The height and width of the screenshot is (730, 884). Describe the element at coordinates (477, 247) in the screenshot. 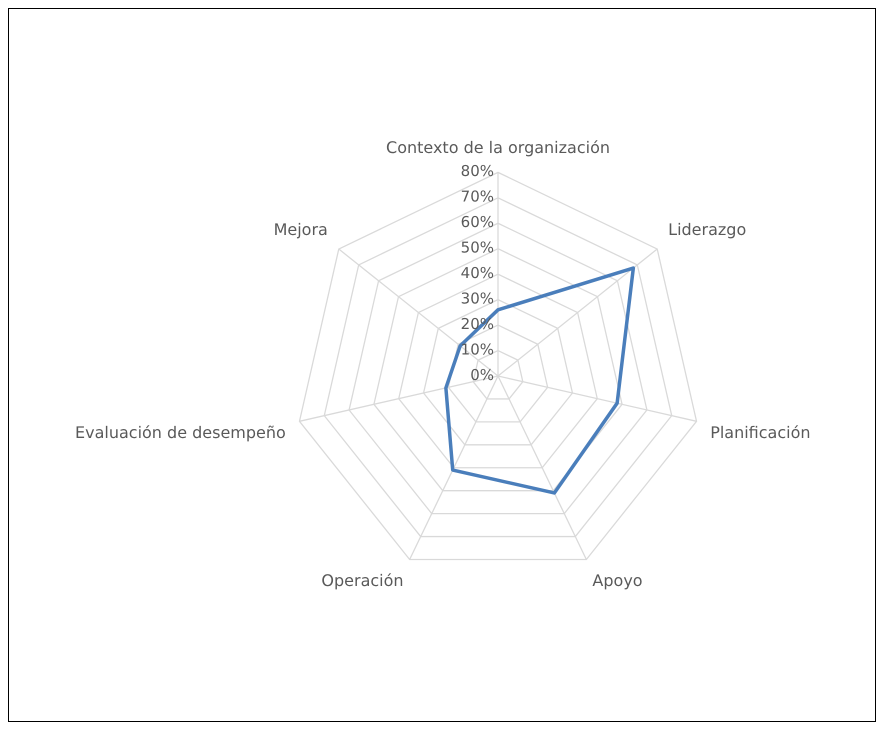

I see `y-tick-label: 50%` at that location.